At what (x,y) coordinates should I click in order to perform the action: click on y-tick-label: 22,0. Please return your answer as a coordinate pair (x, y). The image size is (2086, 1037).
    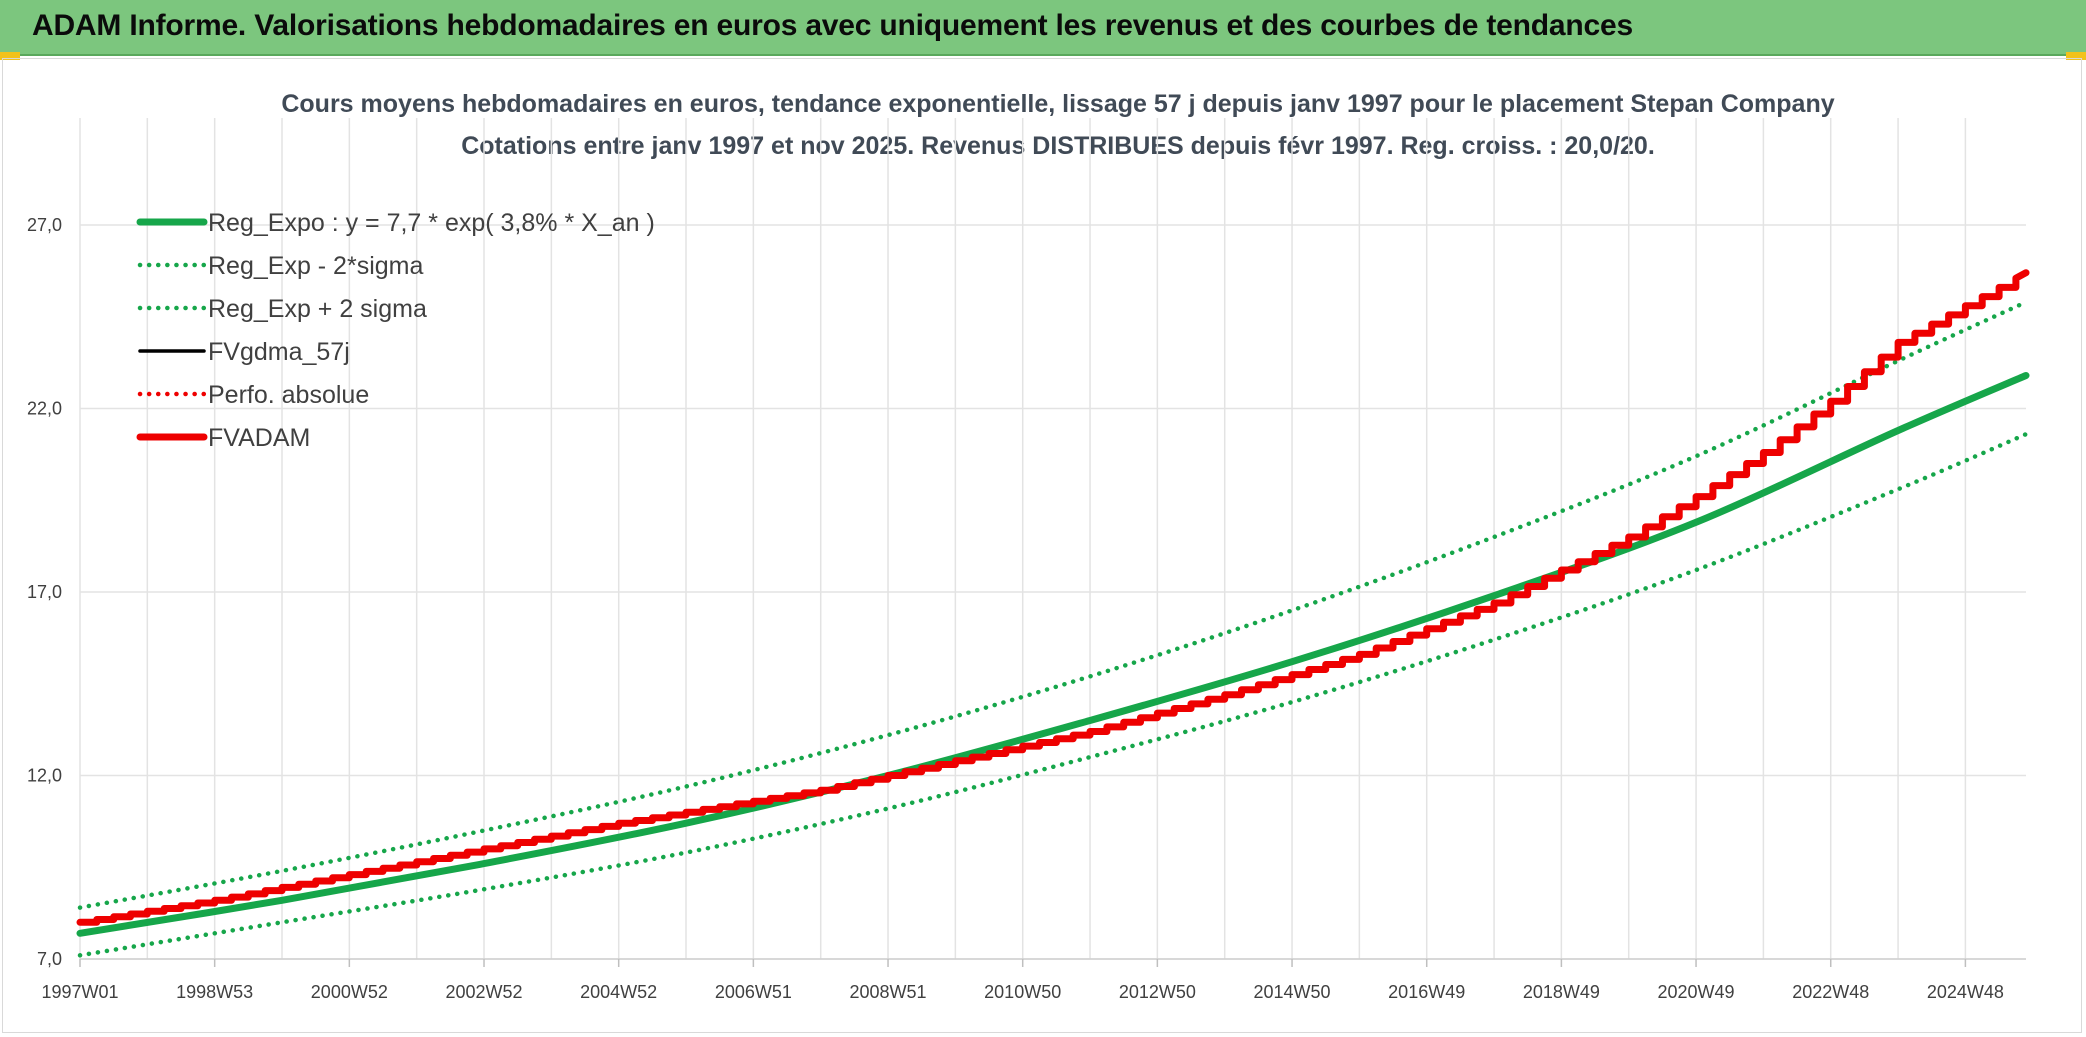
    Looking at the image, I should click on (44, 409).